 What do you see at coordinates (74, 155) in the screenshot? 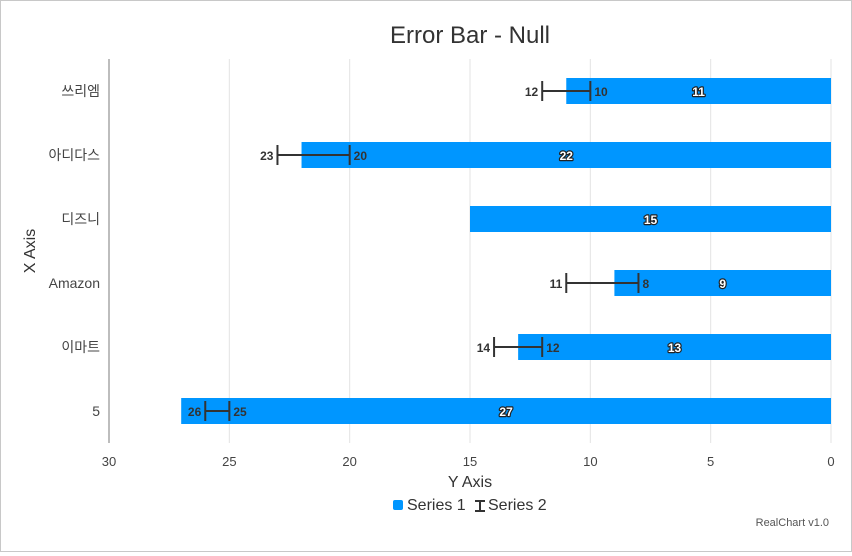
I see `category-label: 아디다스` at bounding box center [74, 155].